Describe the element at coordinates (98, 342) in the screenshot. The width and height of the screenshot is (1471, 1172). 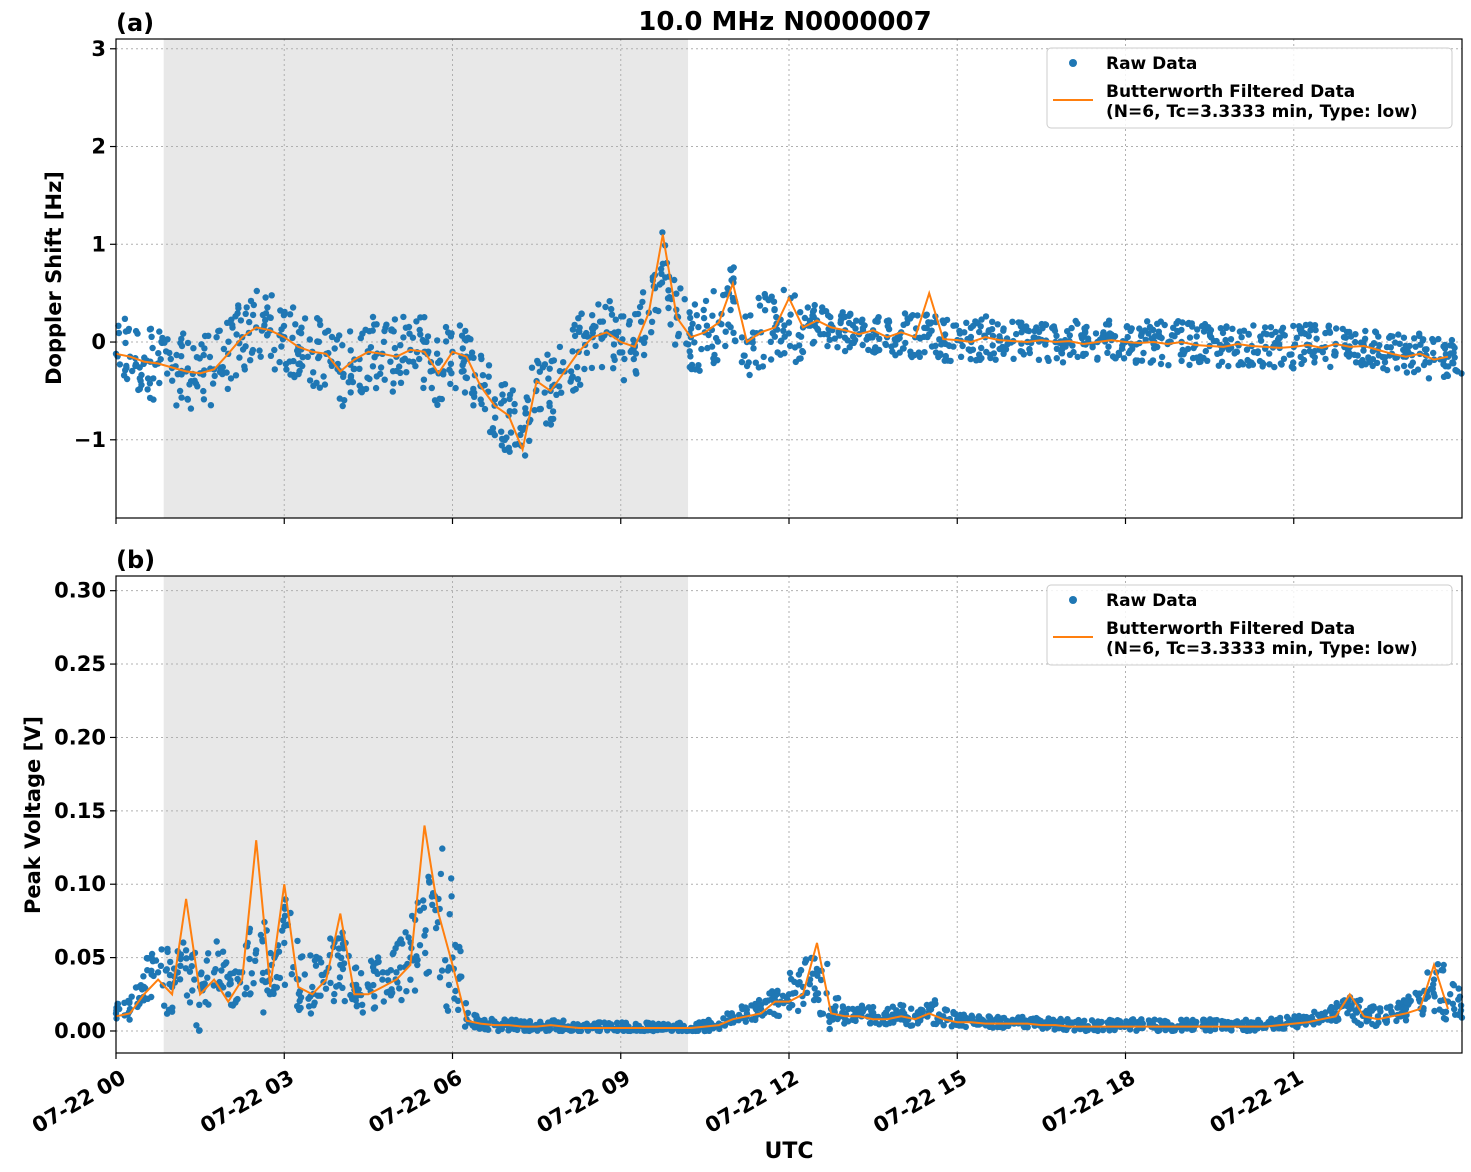
I see `y-tick-label: 0` at that location.